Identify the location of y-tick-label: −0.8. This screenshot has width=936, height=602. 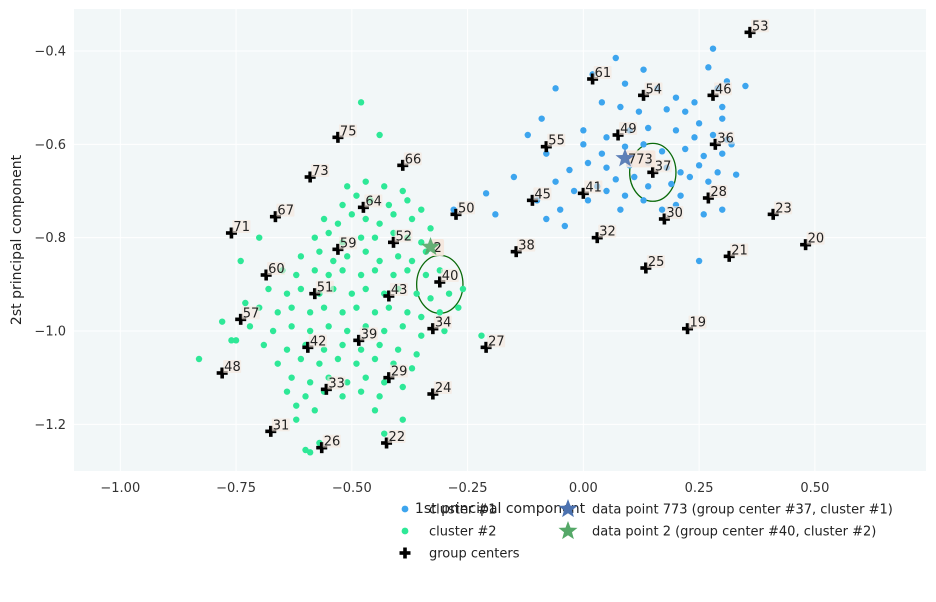
(50, 238).